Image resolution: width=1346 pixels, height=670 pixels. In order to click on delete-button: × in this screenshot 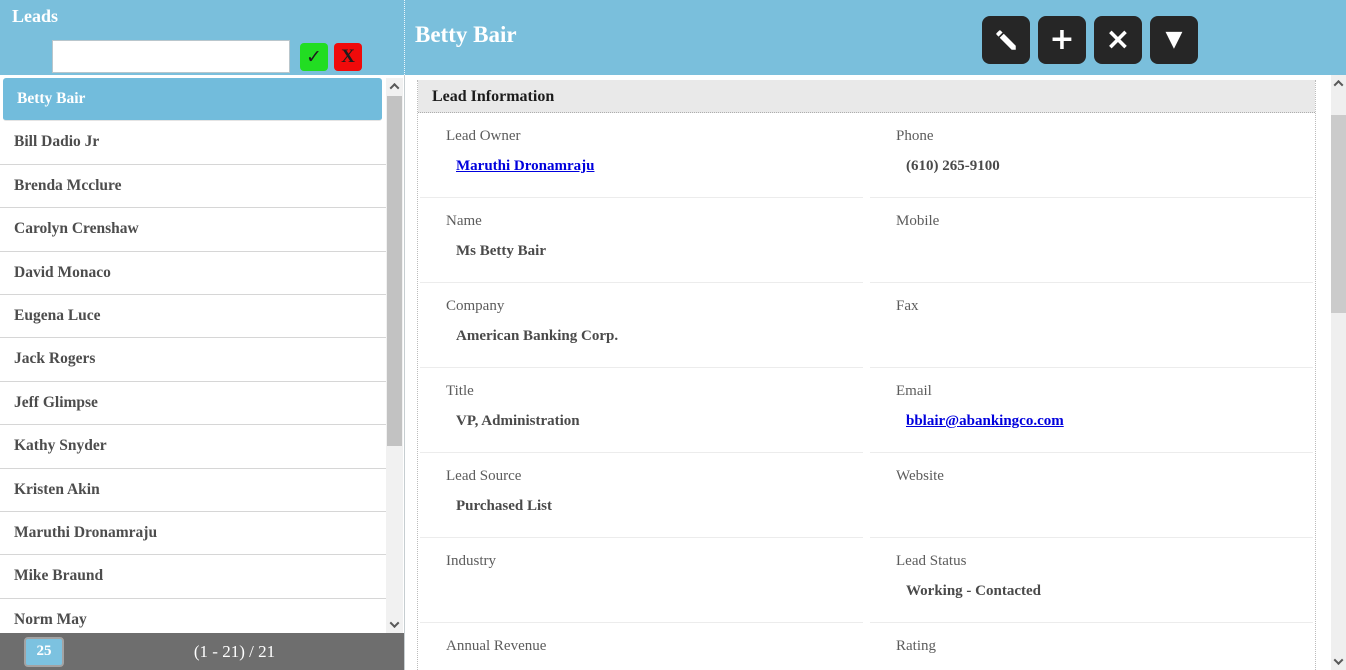, I will do `click(1118, 40)`.